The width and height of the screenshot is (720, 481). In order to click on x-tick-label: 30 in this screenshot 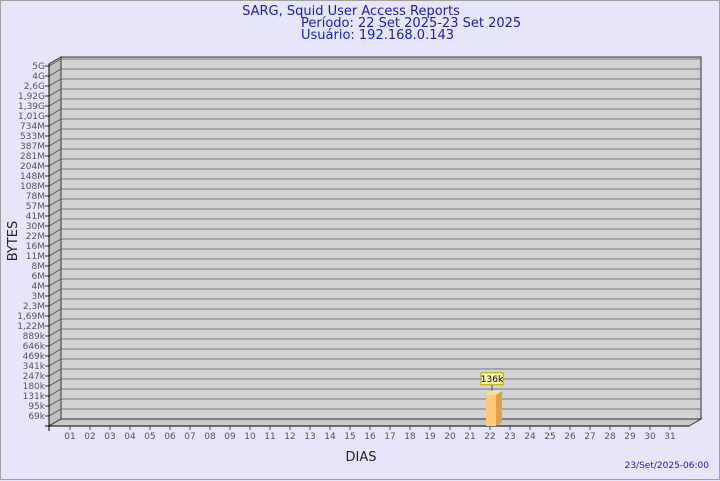, I will do `click(650, 437)`.